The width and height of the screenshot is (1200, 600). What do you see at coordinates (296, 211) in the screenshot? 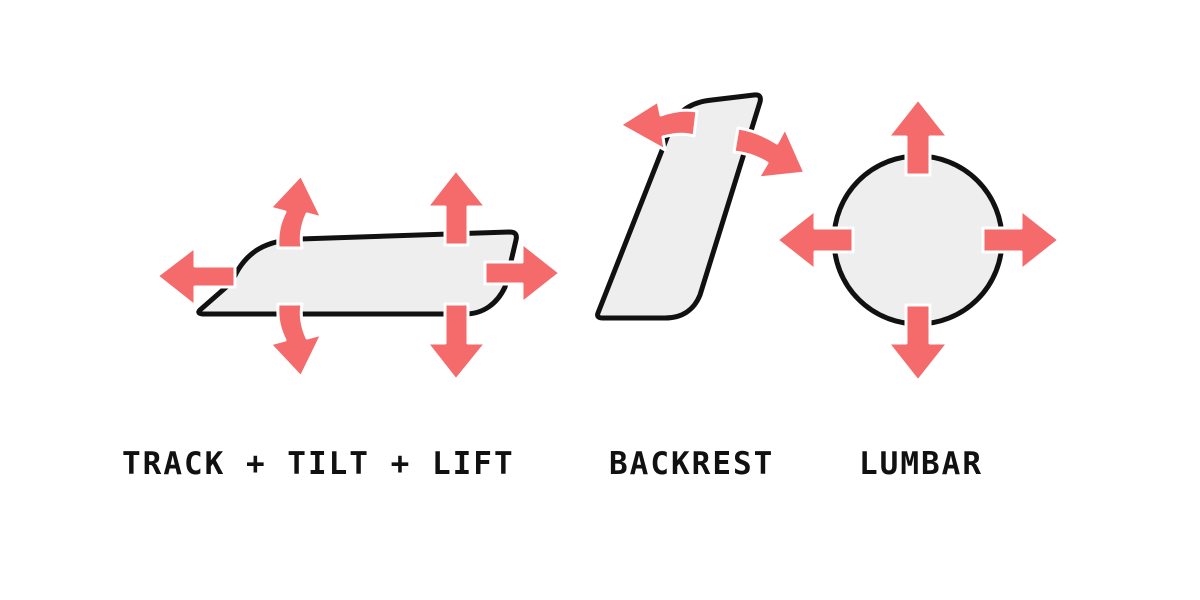
I see `seat-rear-tilt-up-arrow` at bounding box center [296, 211].